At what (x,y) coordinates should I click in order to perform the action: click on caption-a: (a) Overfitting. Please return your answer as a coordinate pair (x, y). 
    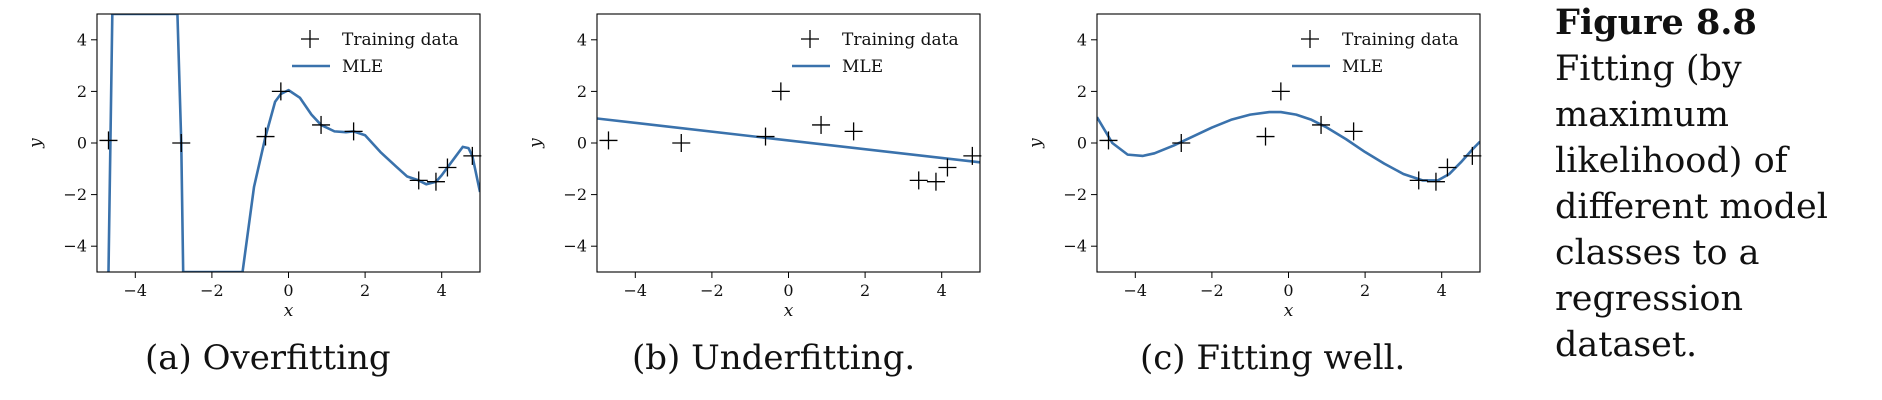
    Looking at the image, I should click on (268, 358).